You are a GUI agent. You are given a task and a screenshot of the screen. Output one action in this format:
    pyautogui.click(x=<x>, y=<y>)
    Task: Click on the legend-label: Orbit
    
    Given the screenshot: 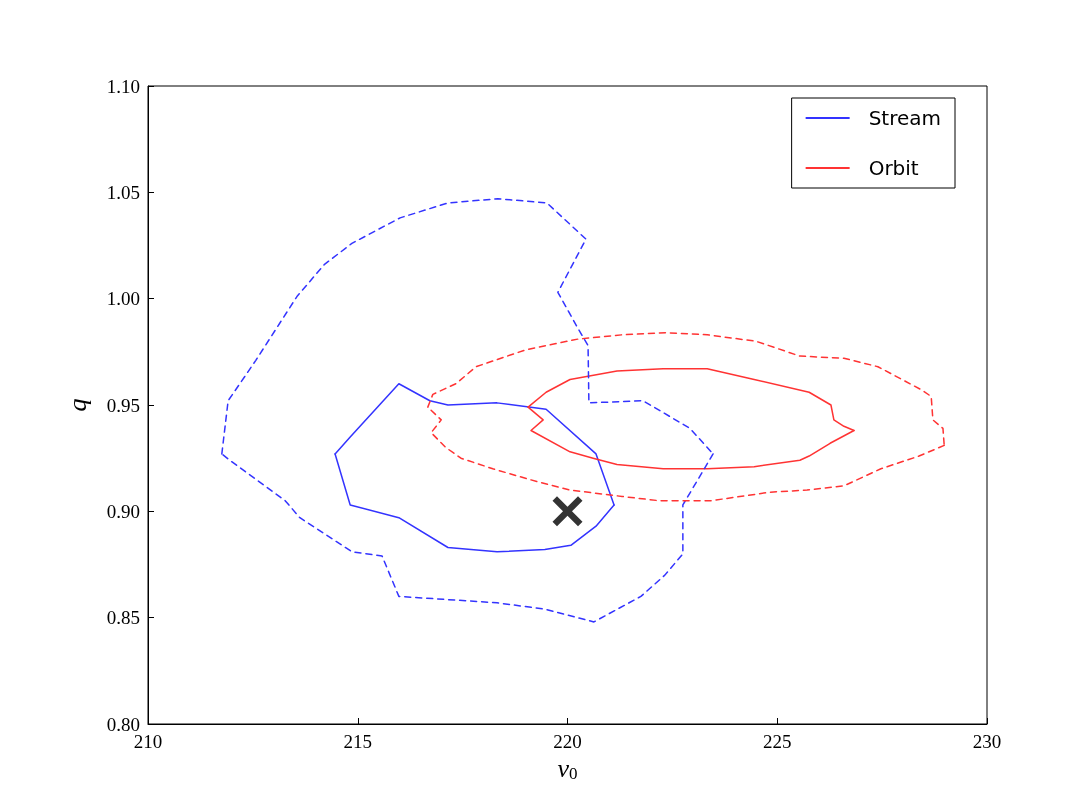 What is the action you would take?
    pyautogui.click(x=893, y=168)
    